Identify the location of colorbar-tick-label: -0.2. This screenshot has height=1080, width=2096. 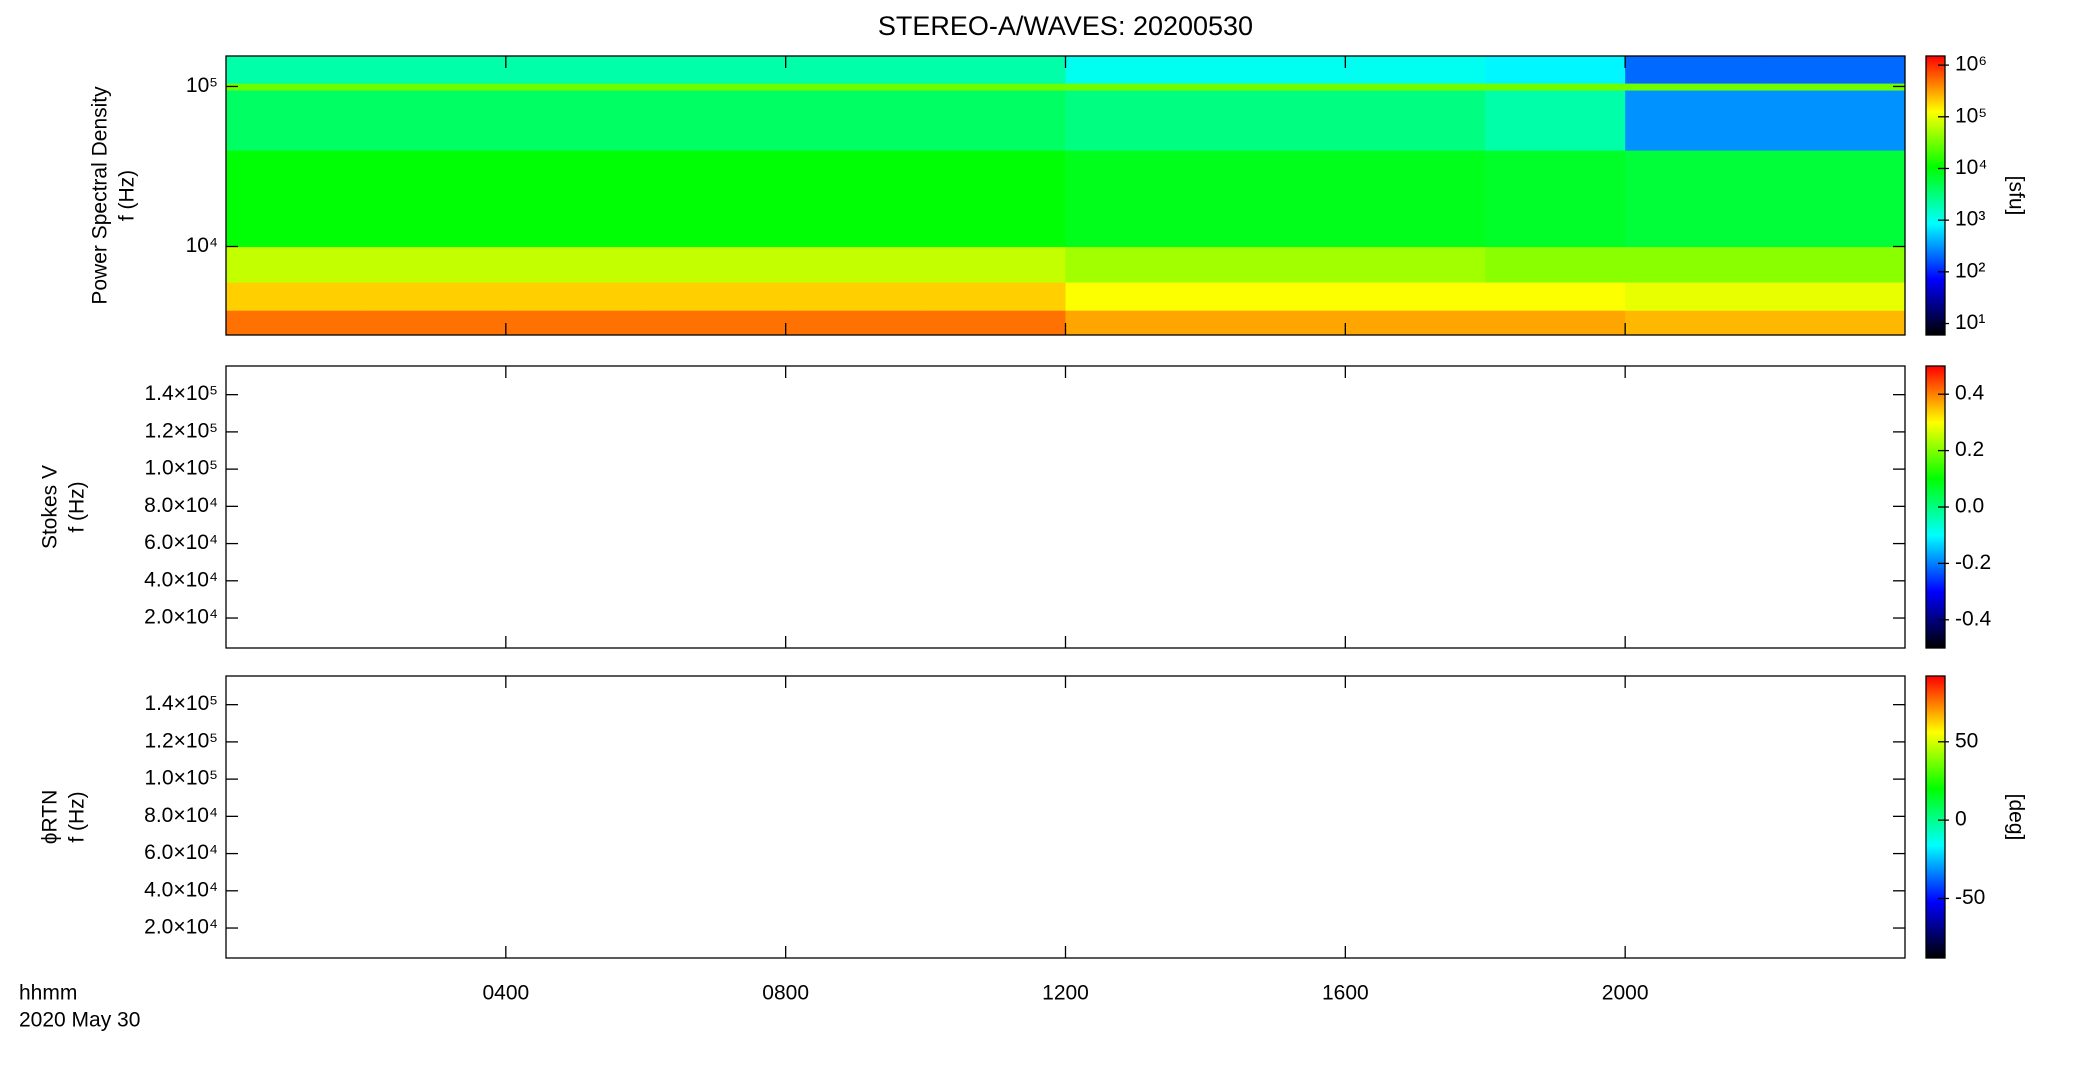
(1973, 562).